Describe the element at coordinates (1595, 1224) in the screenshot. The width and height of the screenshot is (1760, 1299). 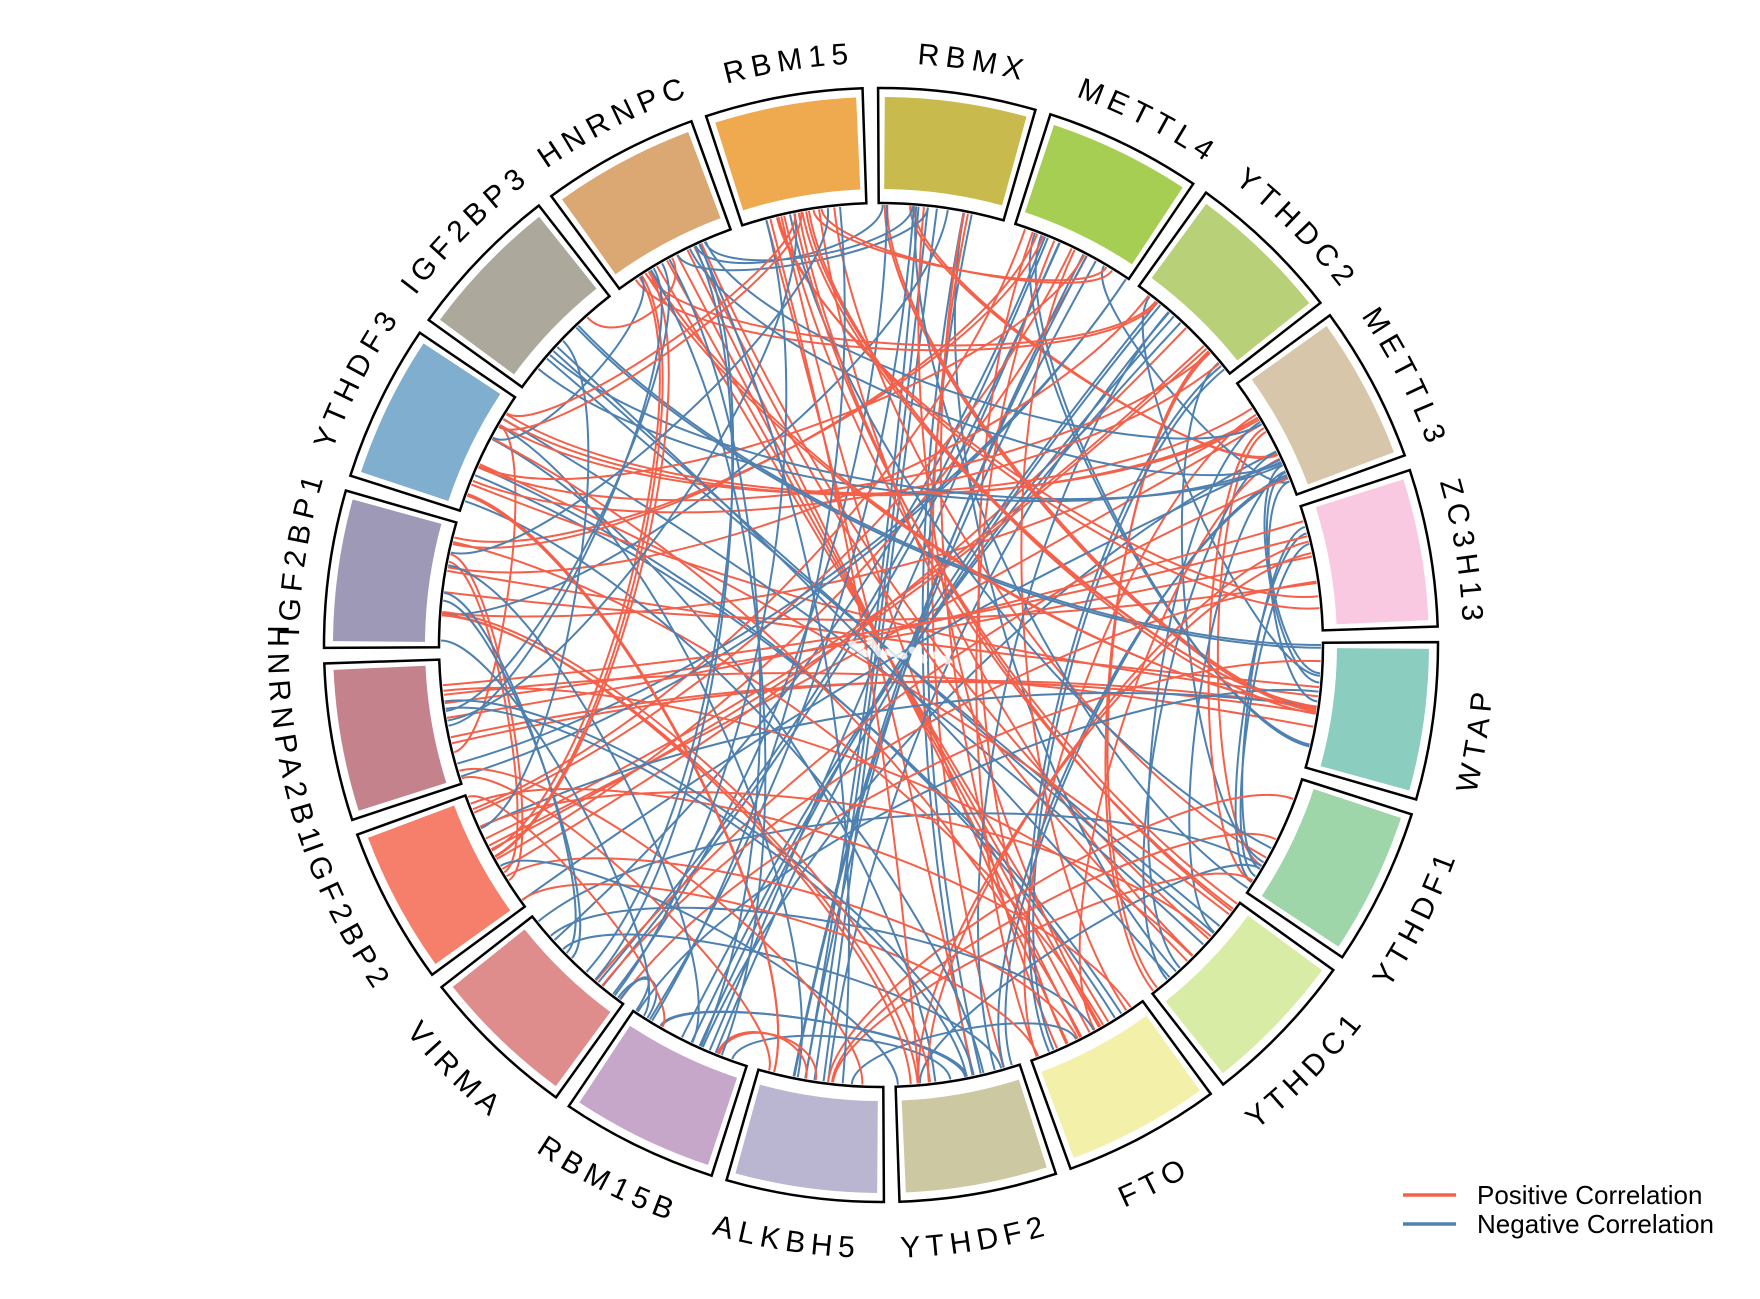
I see `svg-text: Negative Correlation` at that location.